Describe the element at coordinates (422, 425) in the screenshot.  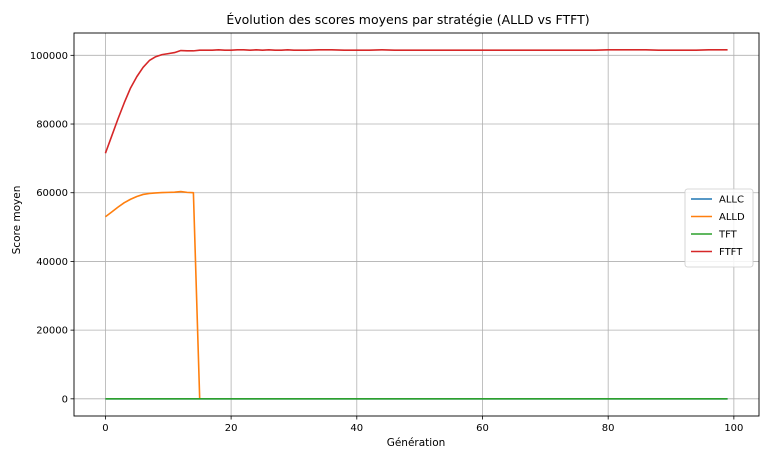
I see `x-axis-ticks: 0 20 40 60 80 100` at that location.